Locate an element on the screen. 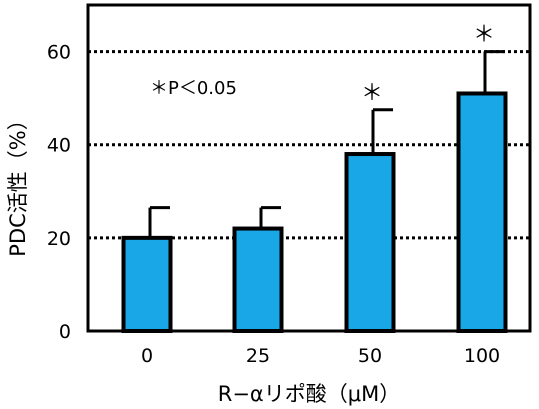 The height and width of the screenshot is (409, 539). x-tick-label: 0 is located at coordinates (147, 356).